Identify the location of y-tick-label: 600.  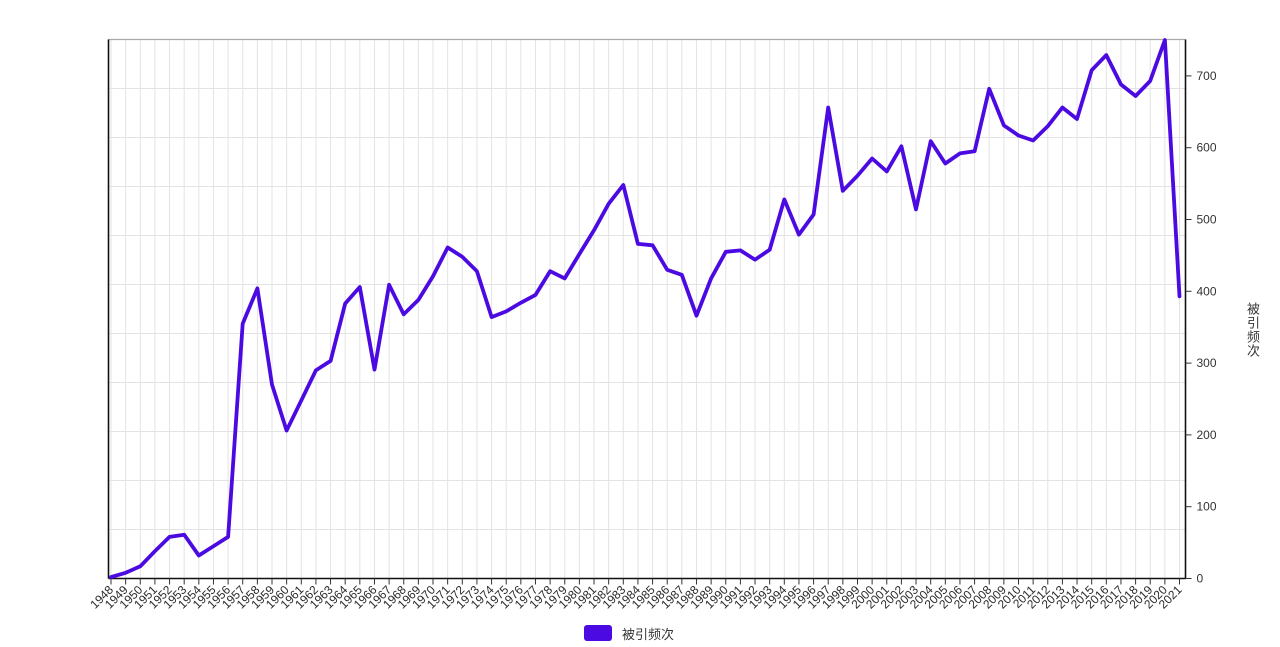
(1207, 148).